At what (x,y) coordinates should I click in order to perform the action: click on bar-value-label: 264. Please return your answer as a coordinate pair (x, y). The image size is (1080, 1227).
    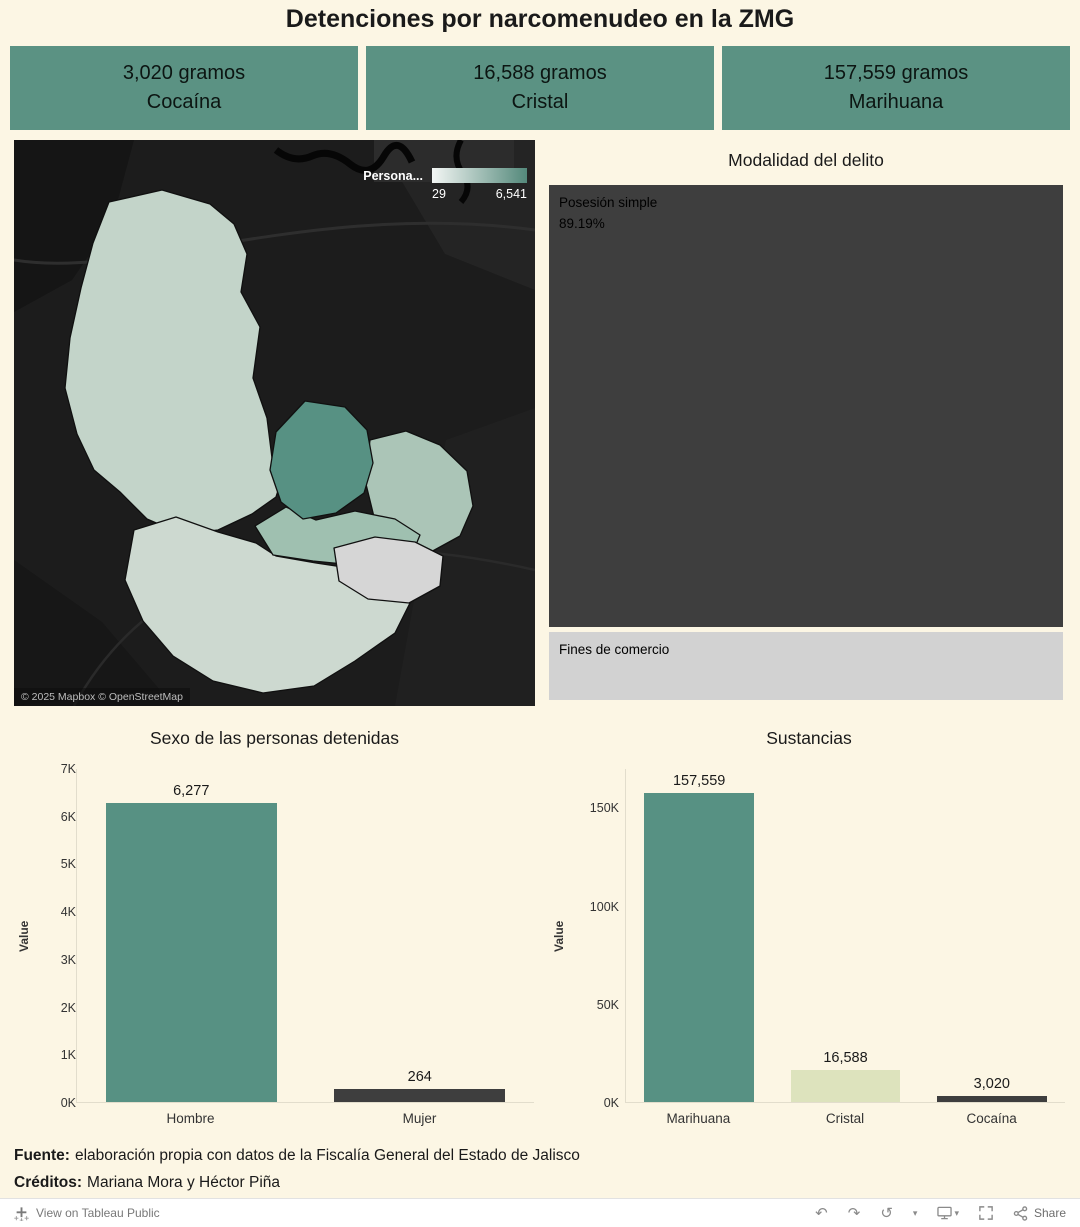
    Looking at the image, I should click on (419, 1077).